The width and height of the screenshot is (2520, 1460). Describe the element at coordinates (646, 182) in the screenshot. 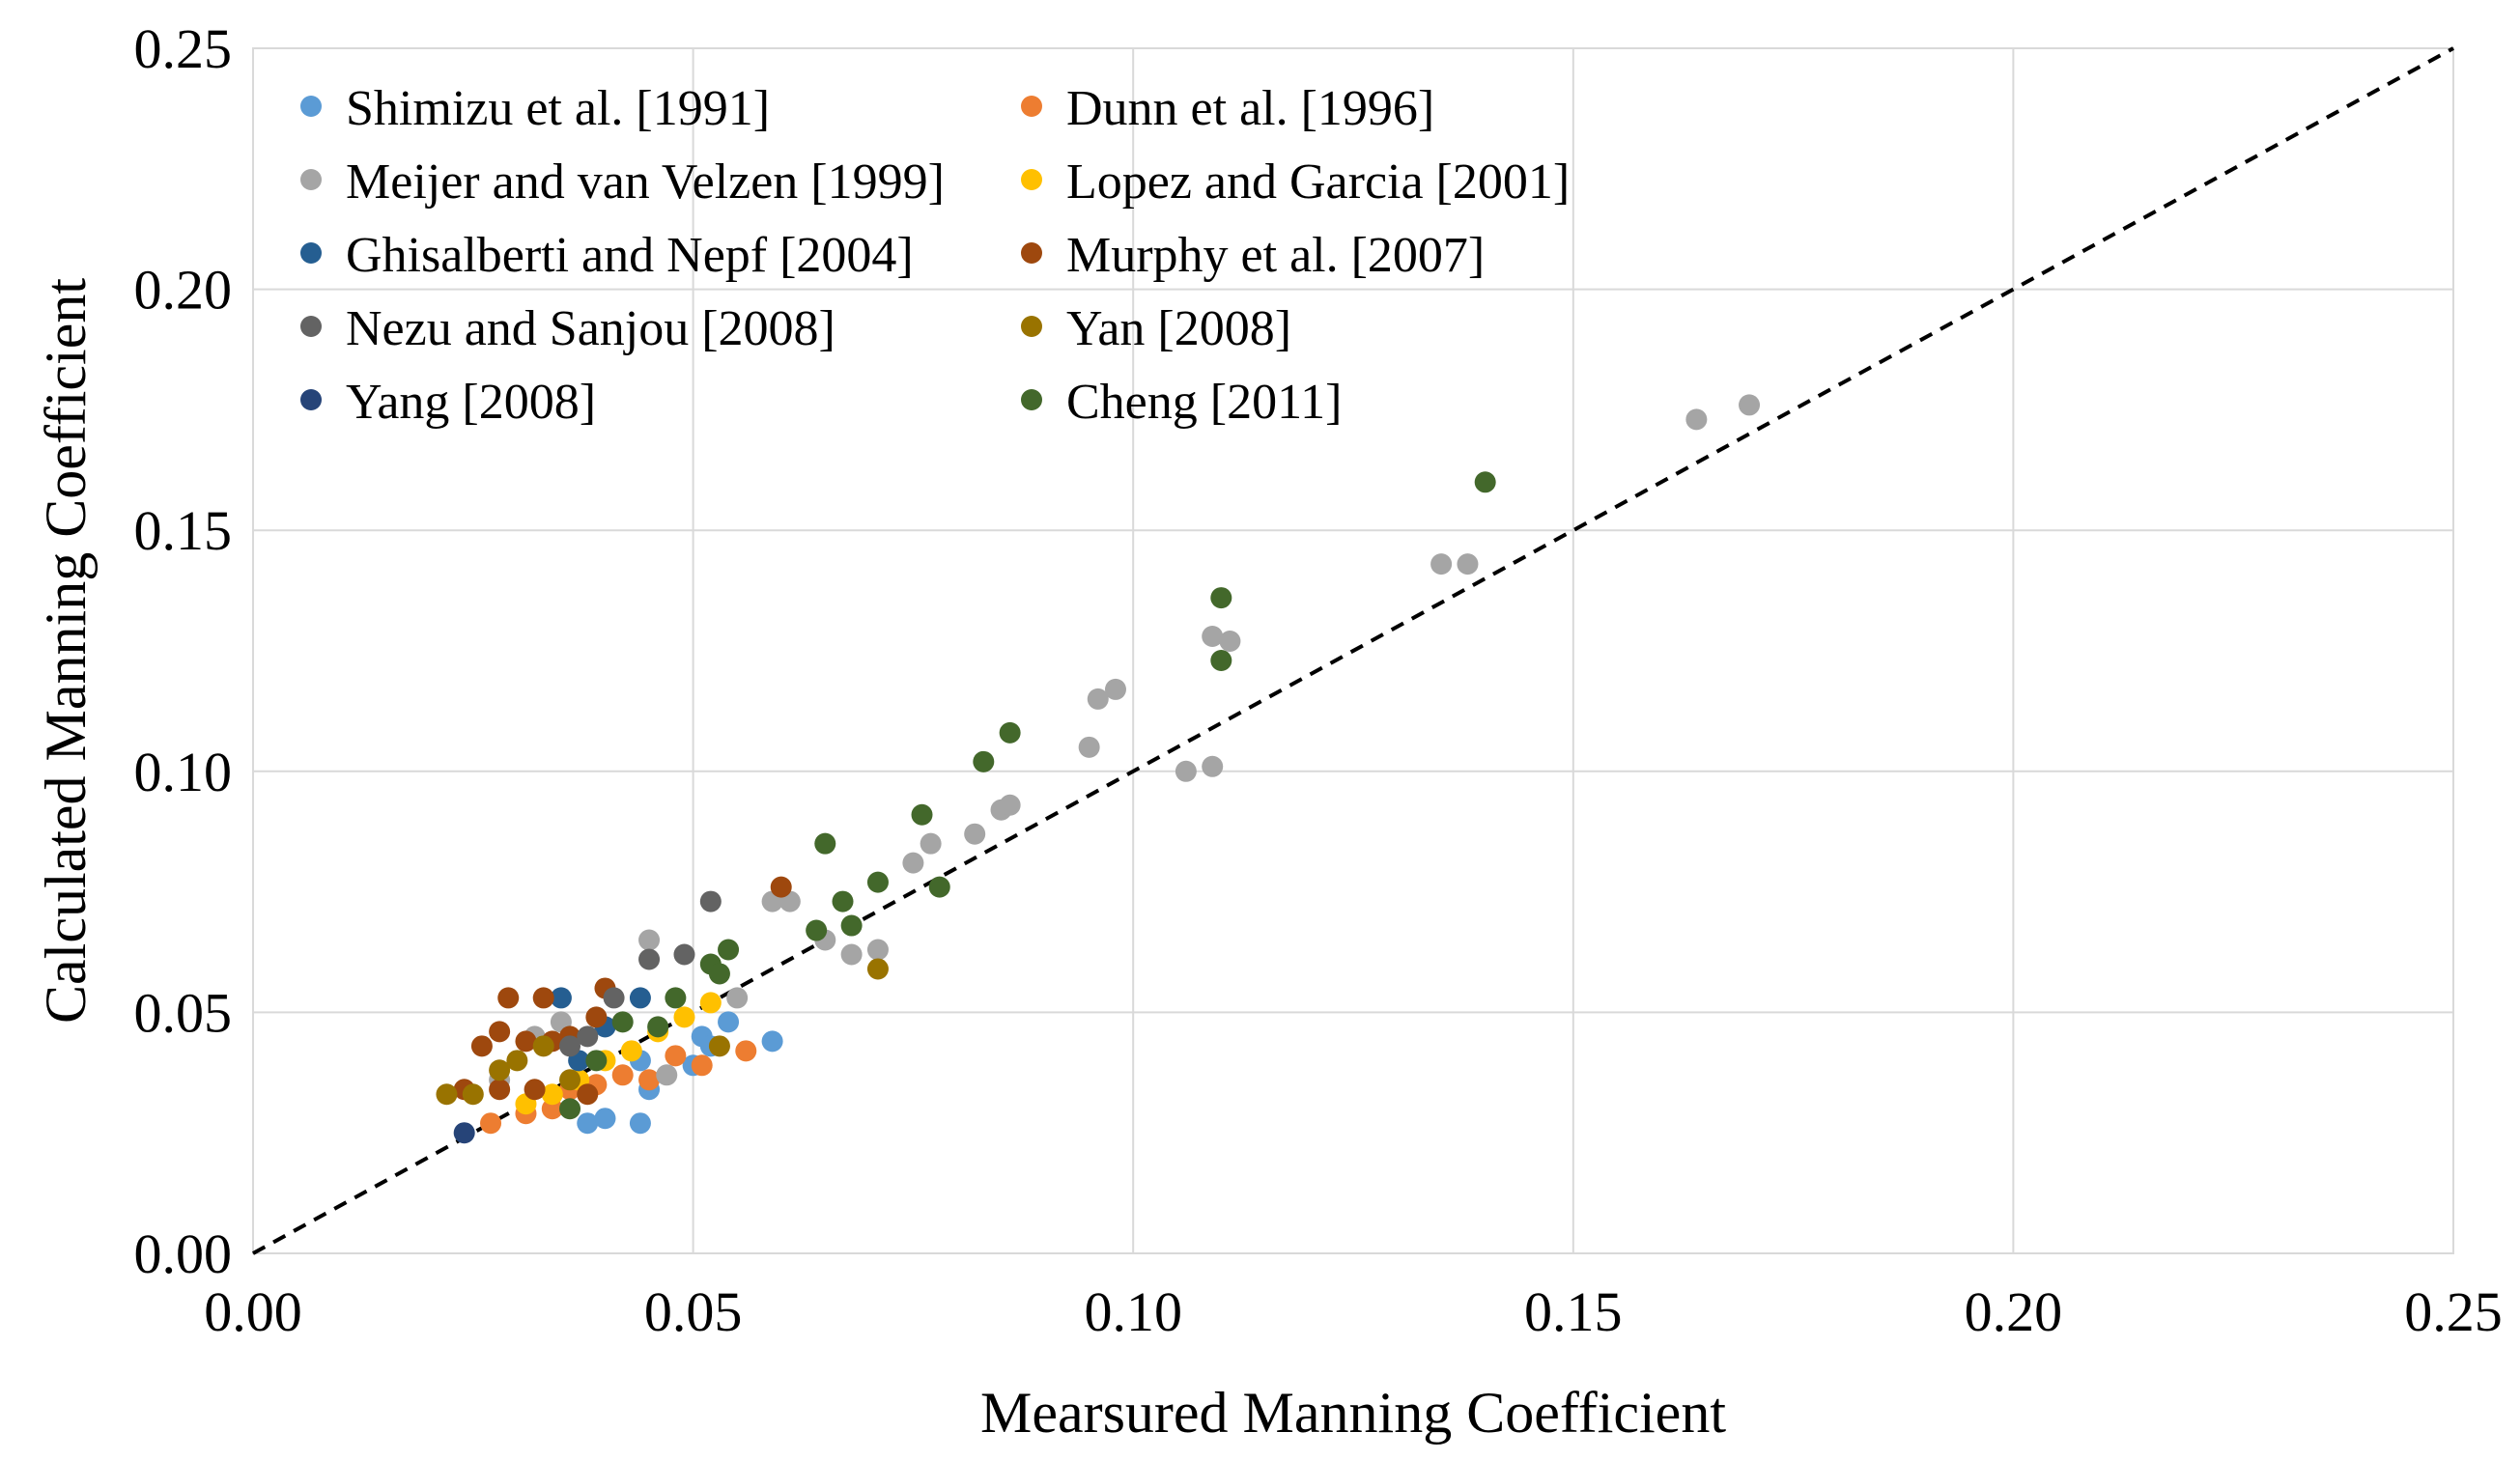

I see `legend-label: Meijer and van Velzen [1999]` at that location.